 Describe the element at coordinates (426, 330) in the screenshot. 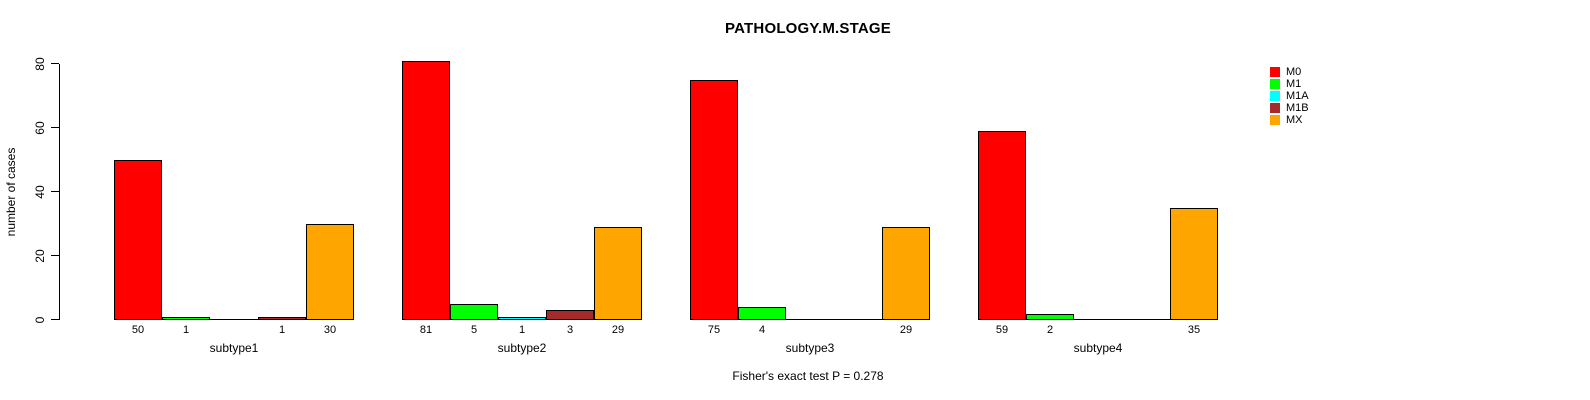

I see `bar-value-label: 81` at that location.